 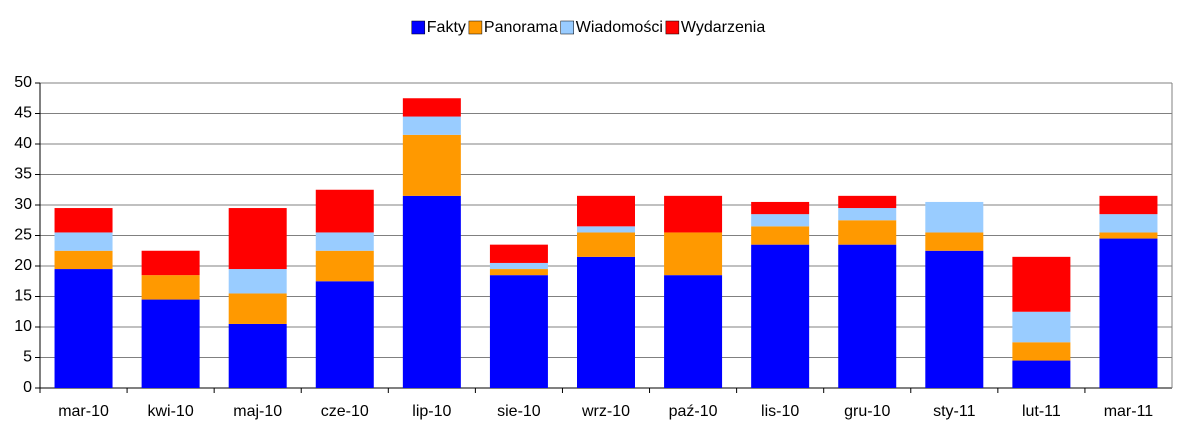 What do you see at coordinates (619, 27) in the screenshot?
I see `legend-label: Wiadomości` at bounding box center [619, 27].